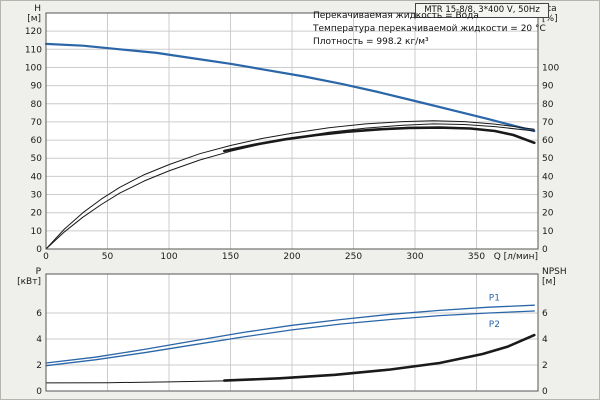 This screenshot has width=600, height=400. What do you see at coordinates (548, 141) in the screenshot?
I see `y-right-tick-label: 60` at bounding box center [548, 141].